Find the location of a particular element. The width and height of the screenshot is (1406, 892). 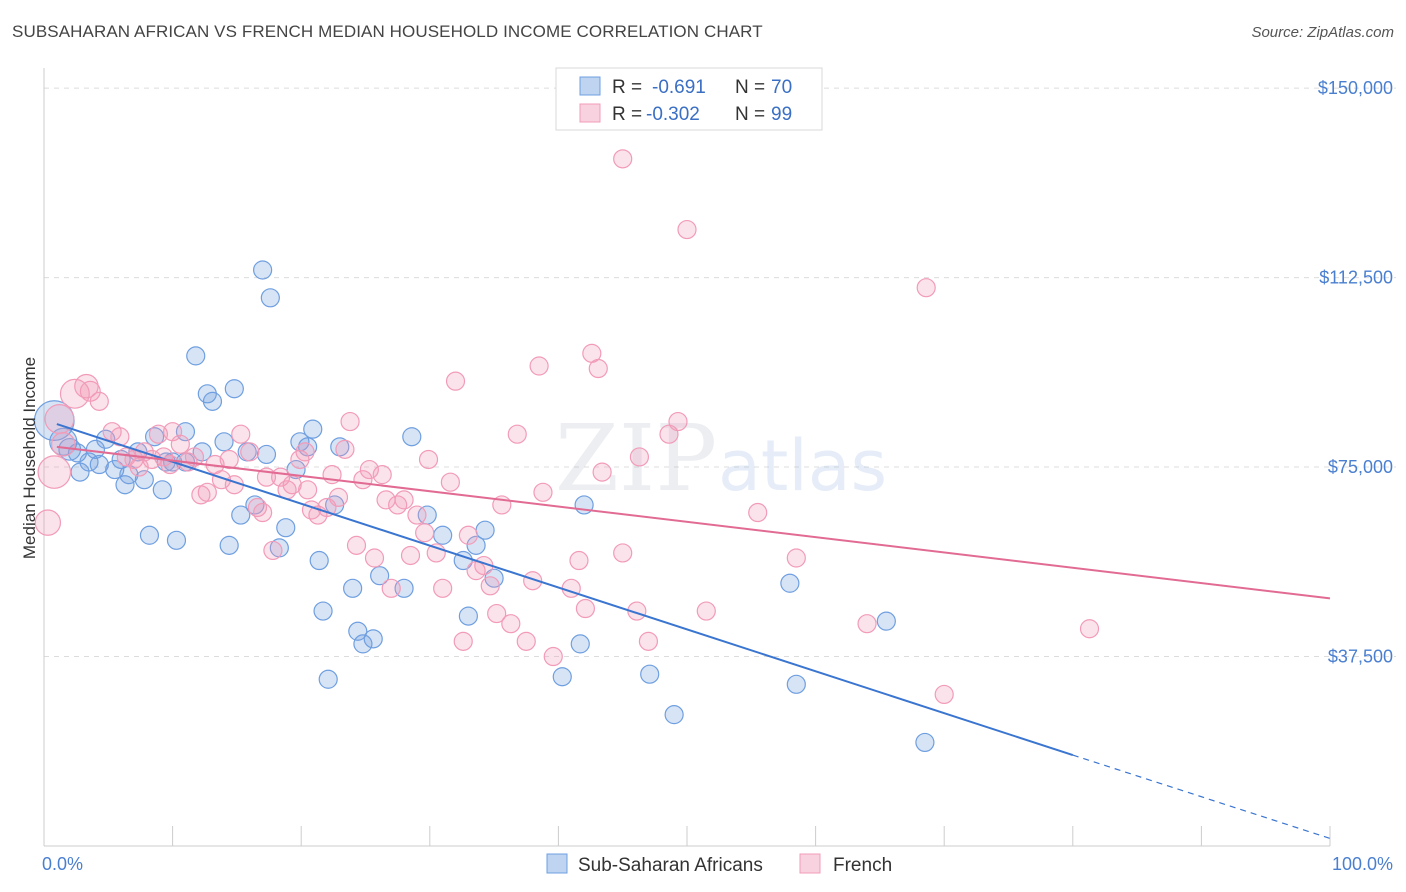

watermark-zip: ZIP is located at coordinates (636, 458).